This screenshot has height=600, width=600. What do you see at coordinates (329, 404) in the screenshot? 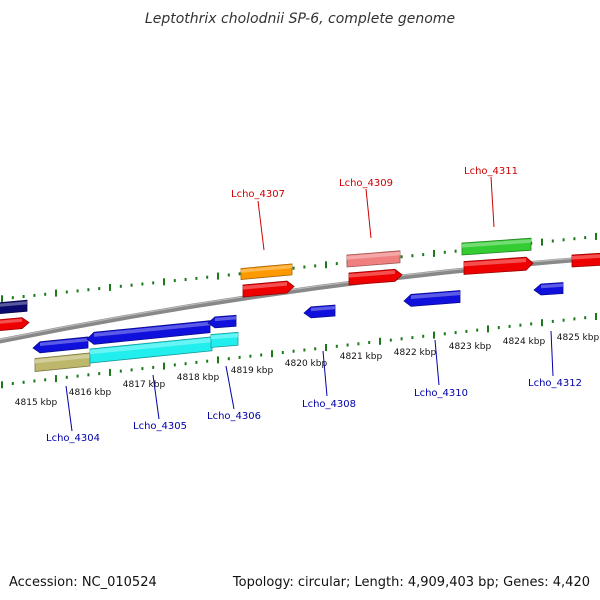
I see `gene-label-lcho-4308: Lcho_4308` at bounding box center [329, 404].